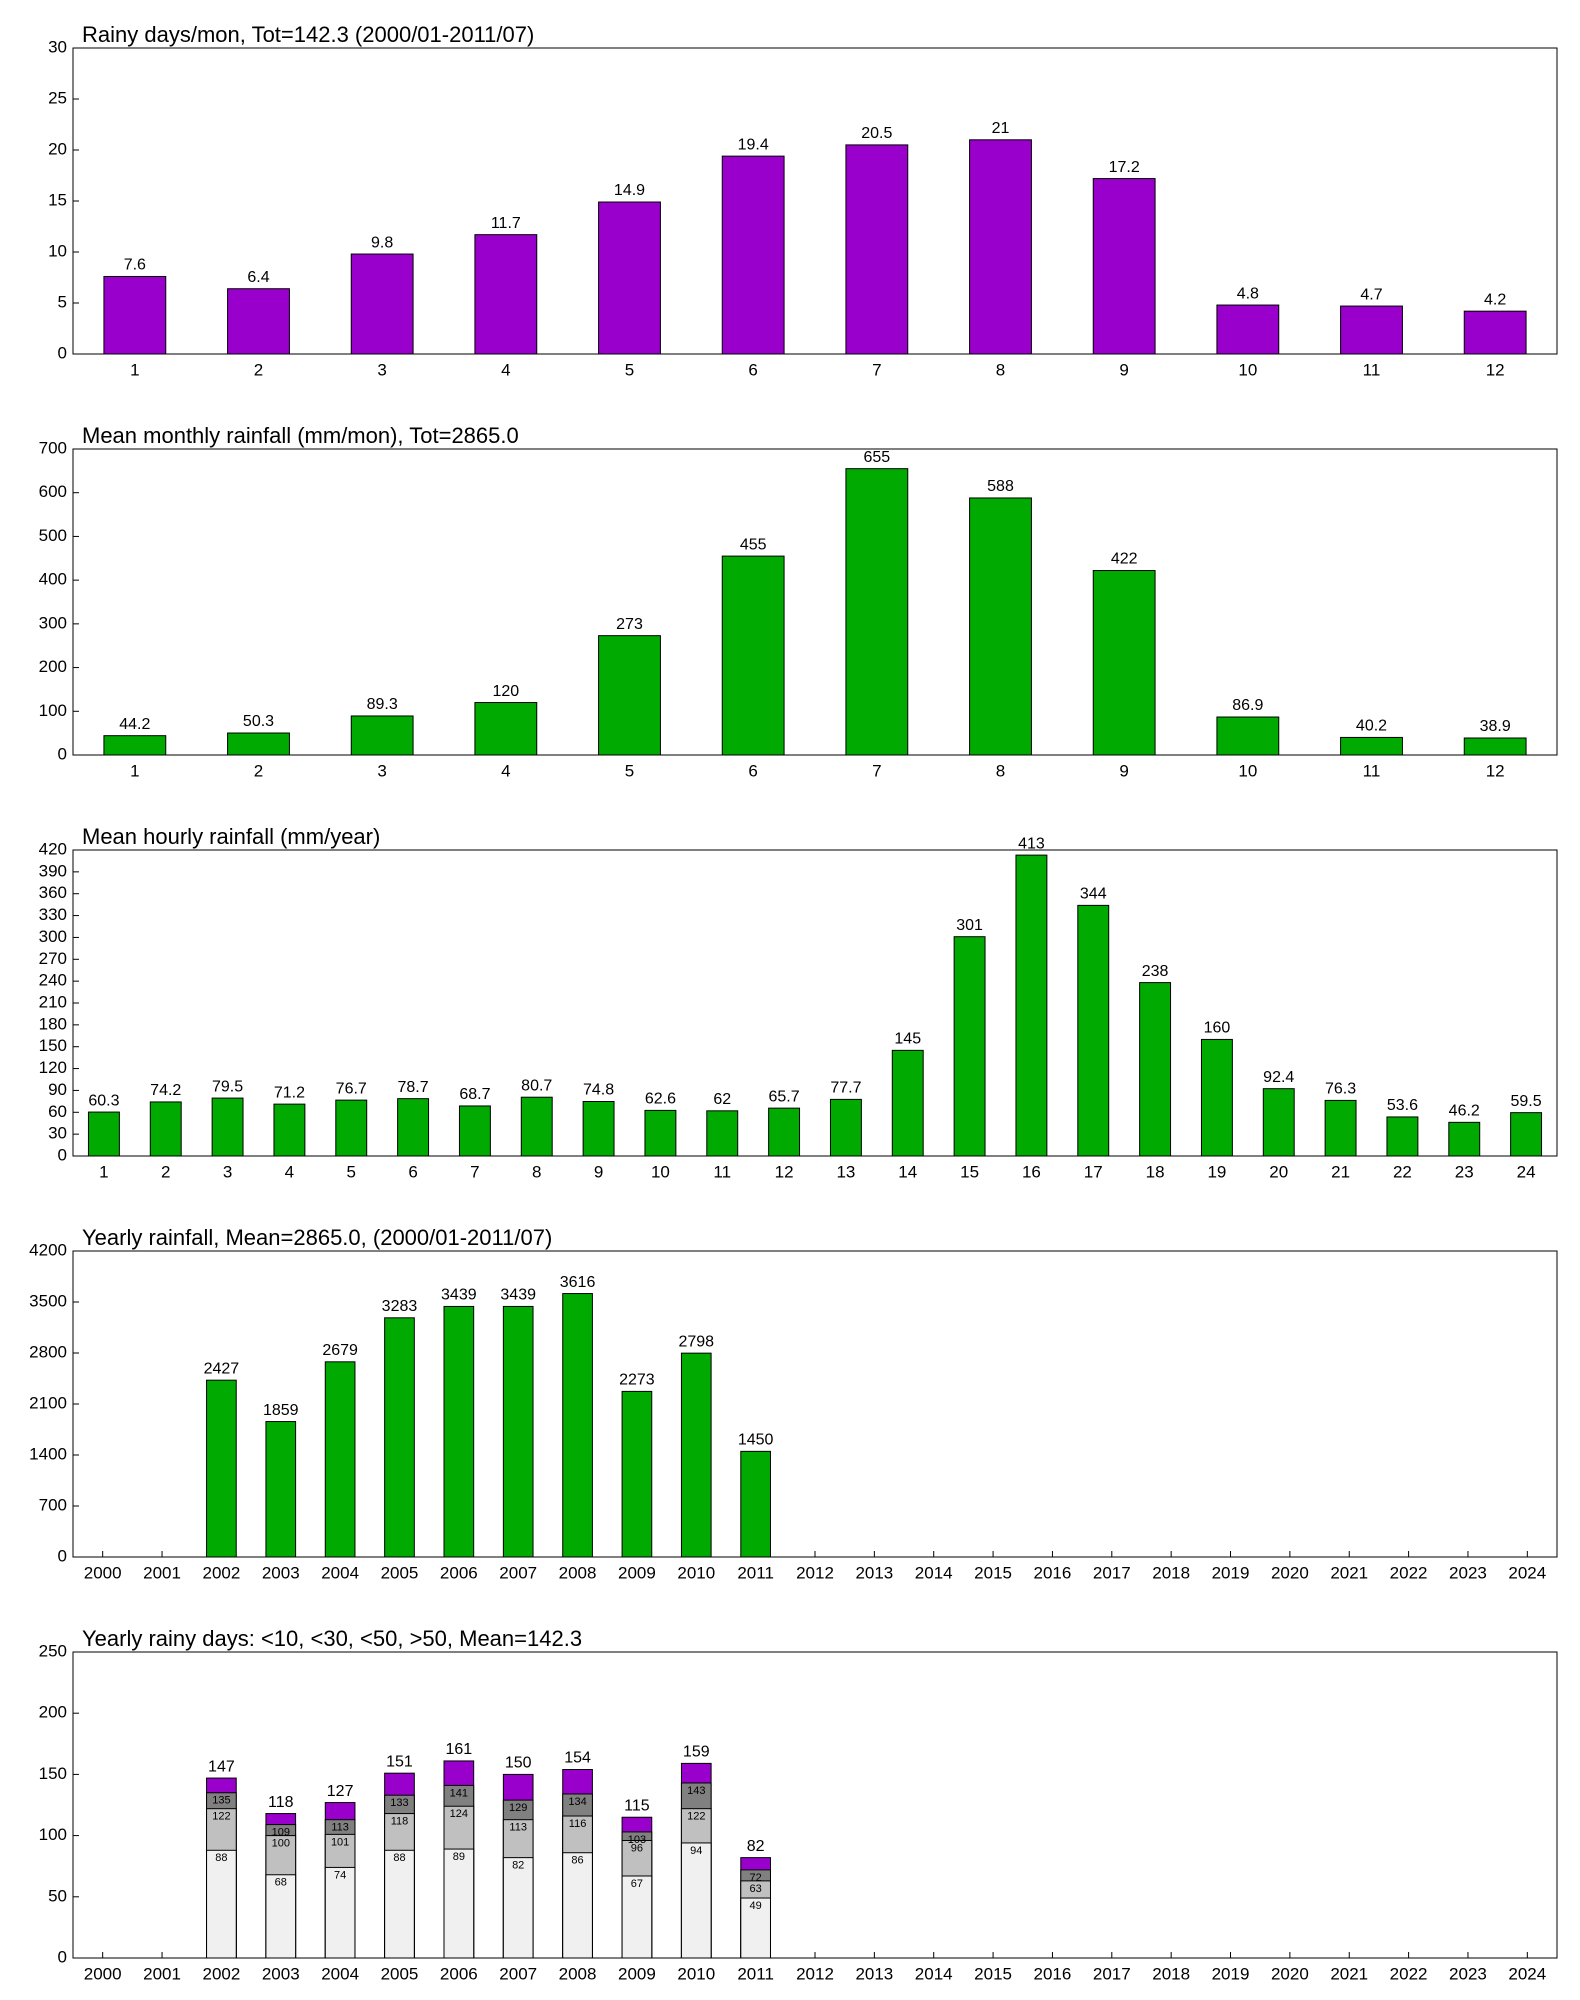  What do you see at coordinates (536, 1085) in the screenshot?
I see `value-label: 80.7` at bounding box center [536, 1085].